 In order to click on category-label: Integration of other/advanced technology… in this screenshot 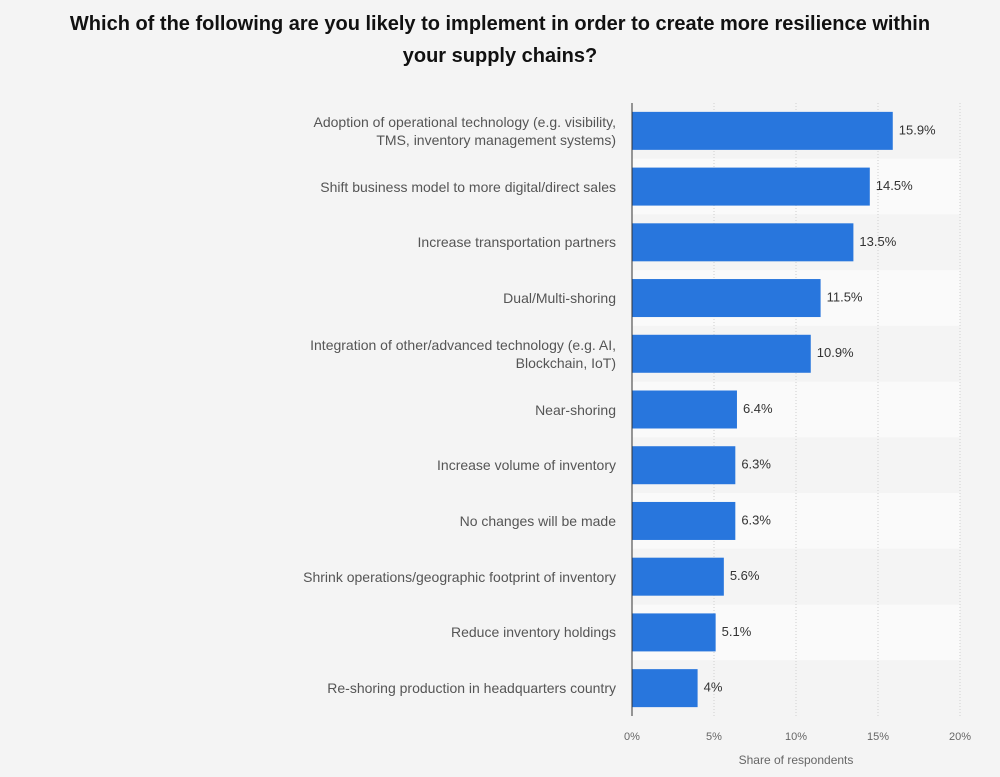, I will do `click(463, 353)`.